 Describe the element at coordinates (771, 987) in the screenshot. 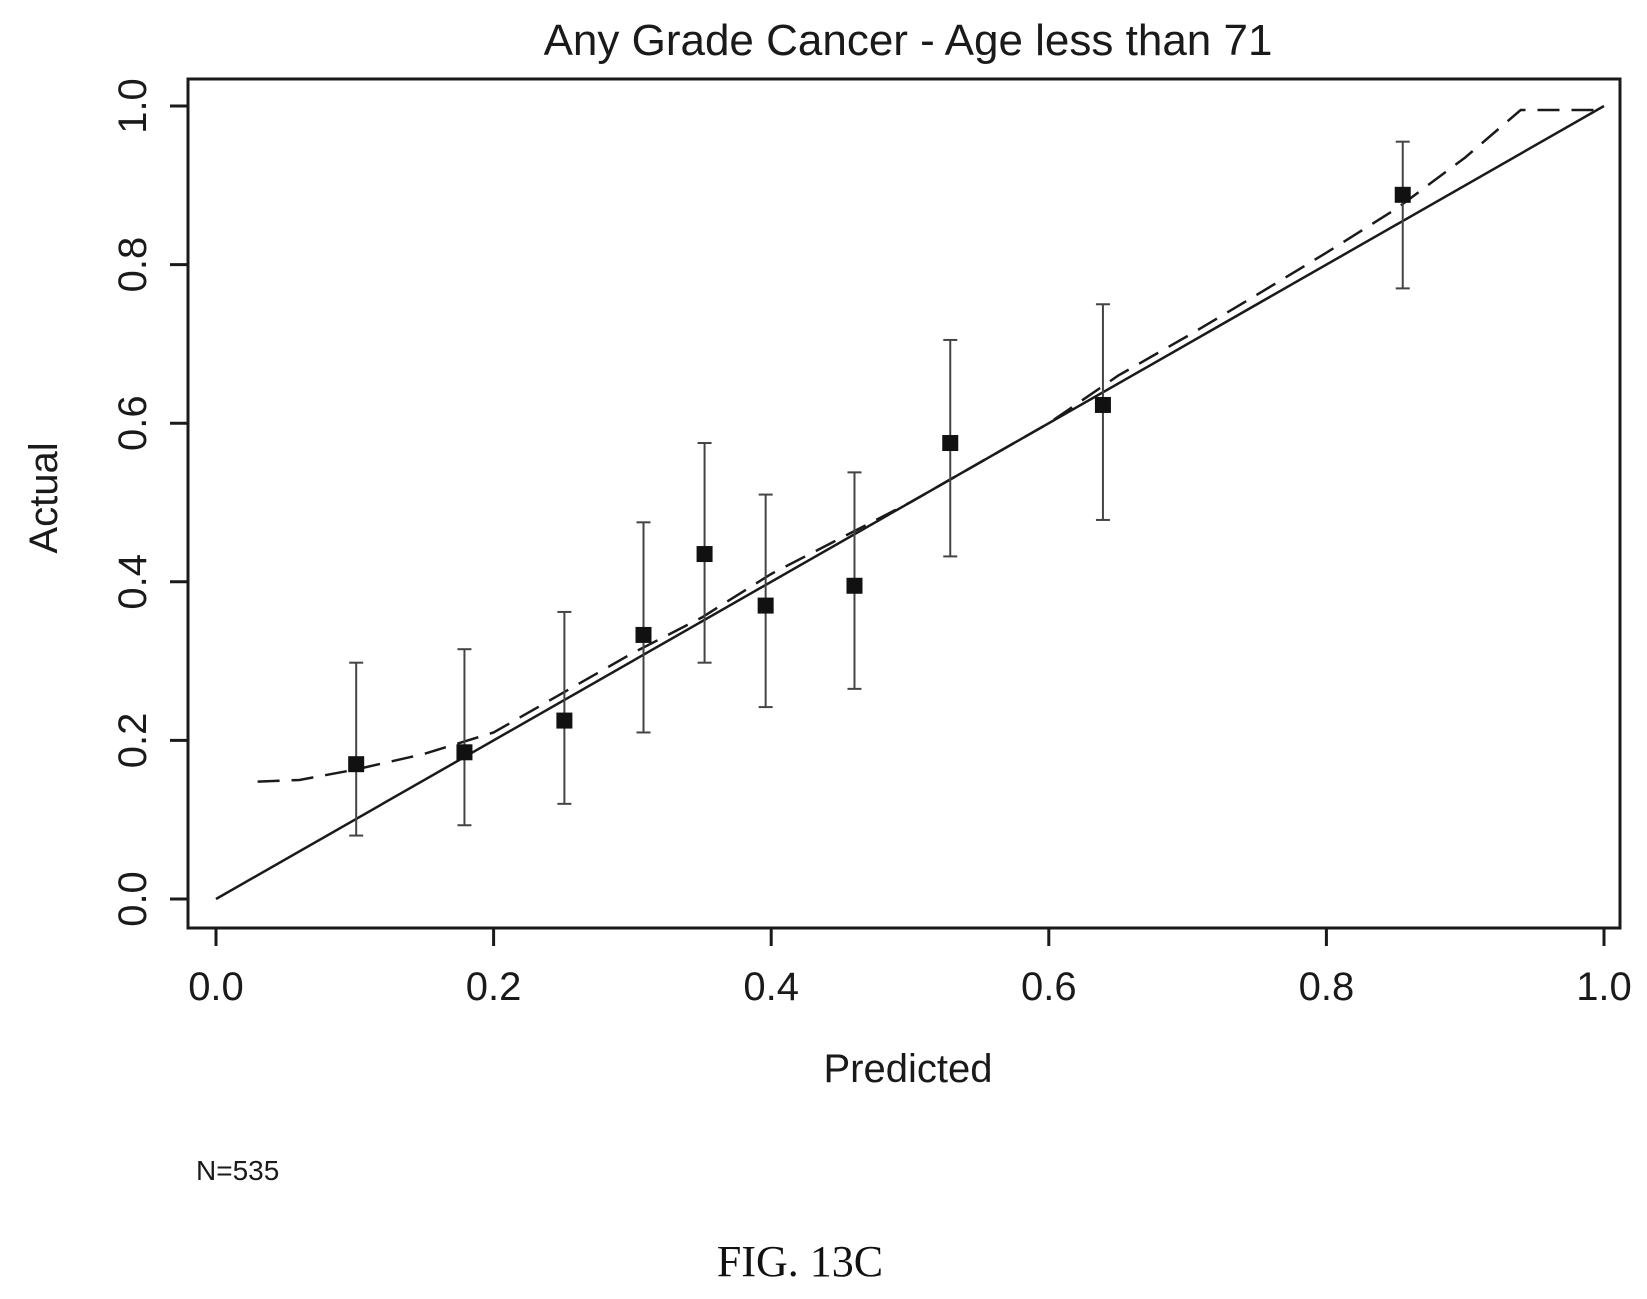

I see `x-tick-label: 0.4` at that location.